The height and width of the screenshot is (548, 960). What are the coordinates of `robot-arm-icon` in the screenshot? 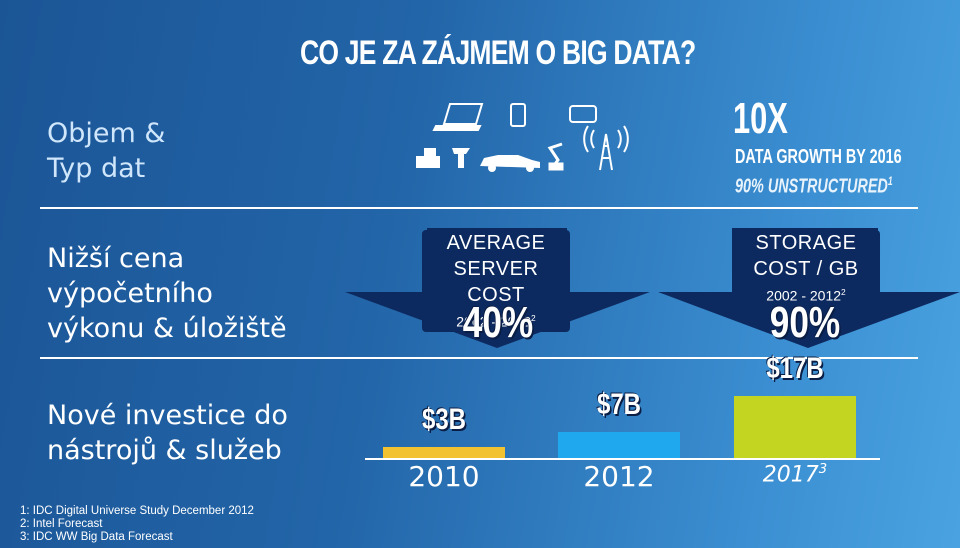 It's located at (555, 156).